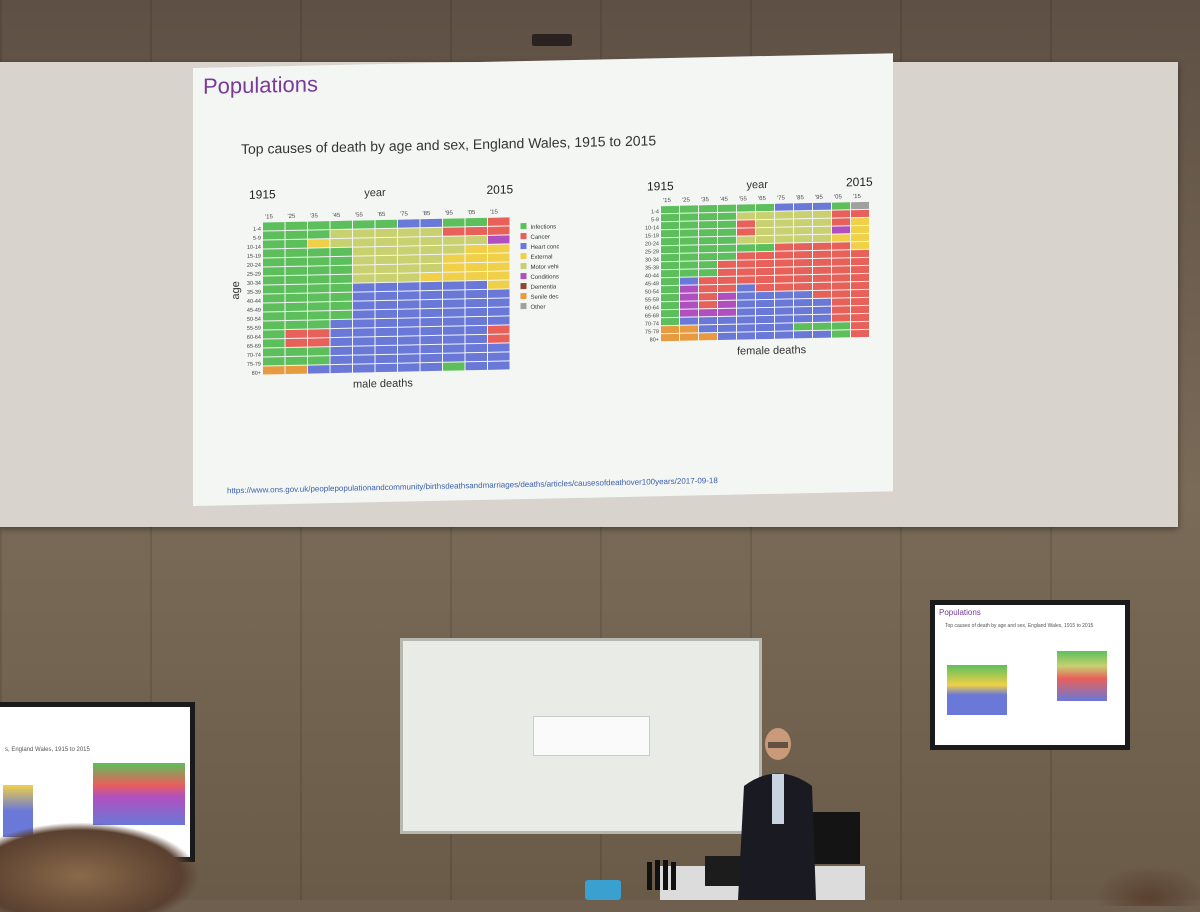 Image resolution: width=1200 pixels, height=912 pixels. I want to click on year-end-label: 2015, so click(500, 189).